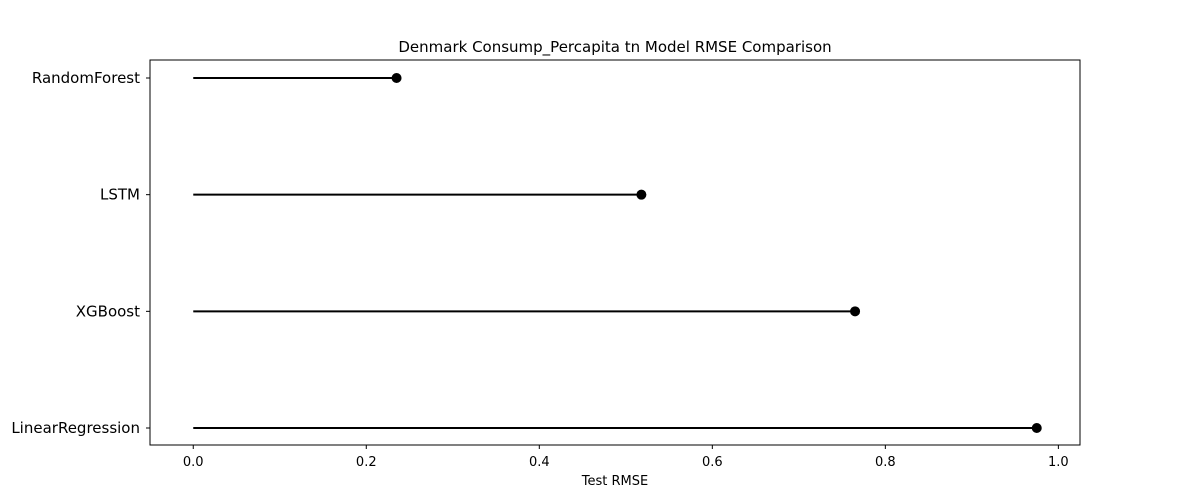 This screenshot has height=500, width=1200. Describe the element at coordinates (1058, 462) in the screenshot. I see `x-tick-label: 1.0` at that location.